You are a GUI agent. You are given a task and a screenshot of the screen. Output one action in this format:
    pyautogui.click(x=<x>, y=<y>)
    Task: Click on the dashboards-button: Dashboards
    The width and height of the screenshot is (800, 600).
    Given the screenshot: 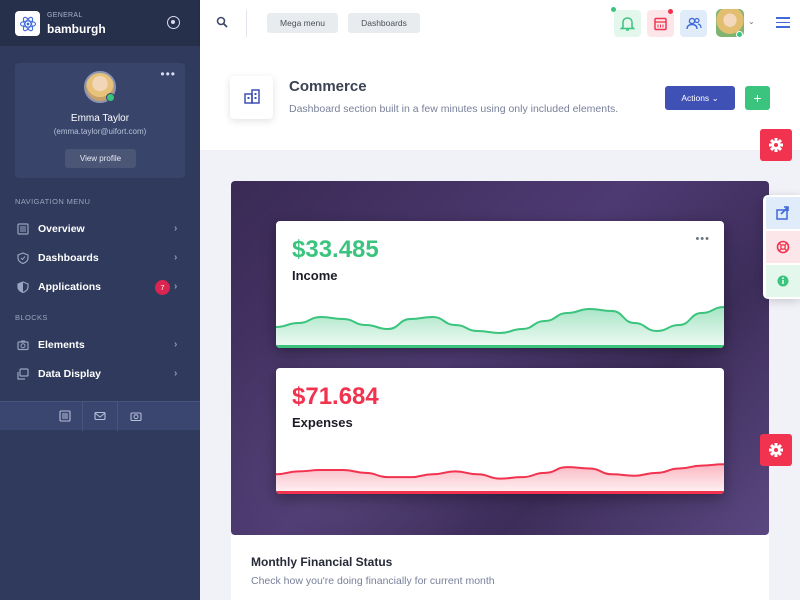 What is the action you would take?
    pyautogui.click(x=384, y=23)
    